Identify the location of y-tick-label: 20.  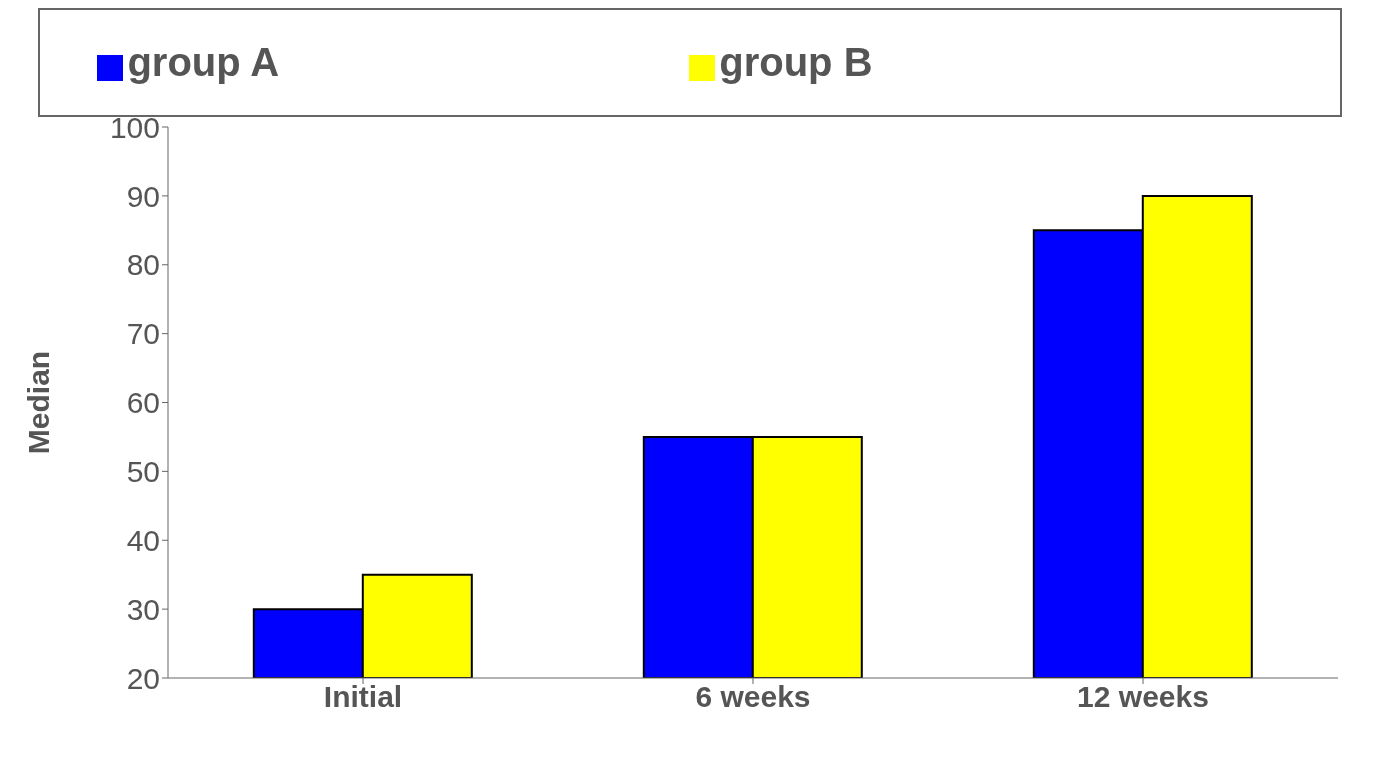
(143, 678).